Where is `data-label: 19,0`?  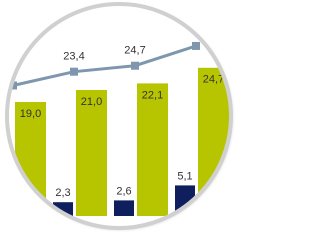 data-label: 19,0 is located at coordinates (30, 114).